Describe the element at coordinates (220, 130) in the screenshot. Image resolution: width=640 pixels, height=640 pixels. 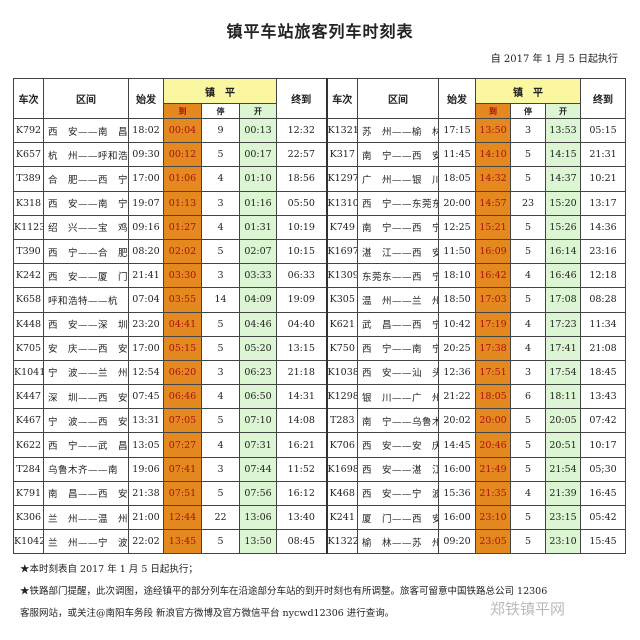
I see `stop-minutes: 9` at that location.